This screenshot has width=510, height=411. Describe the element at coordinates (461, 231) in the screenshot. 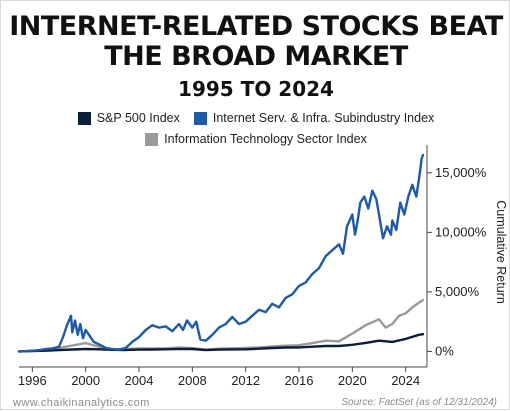

I see `y-tick-label-2: 10,000%` at that location.